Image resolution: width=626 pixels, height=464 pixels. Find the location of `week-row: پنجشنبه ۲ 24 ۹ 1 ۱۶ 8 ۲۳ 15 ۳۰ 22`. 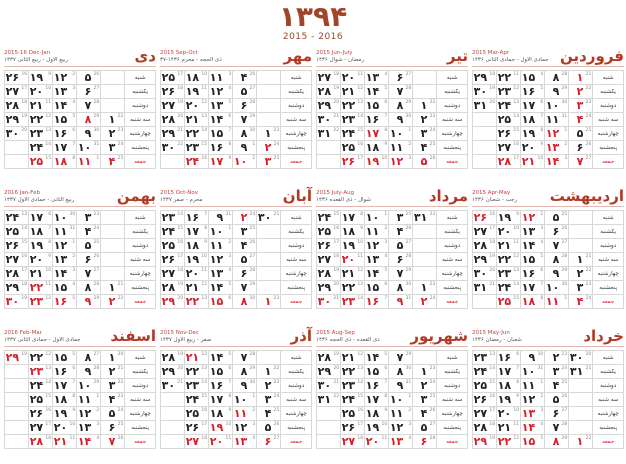

week-row: پنجشنبه ۲ 24 ۹ 1 ۱۶ 8 ۲۳ 15 ۳۰ 22 is located at coordinates (235, 147).